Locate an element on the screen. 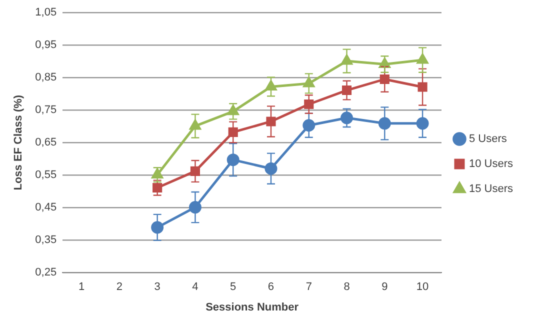 The height and width of the screenshot is (326, 543). y-tick-label: 0,65 is located at coordinates (46, 142).